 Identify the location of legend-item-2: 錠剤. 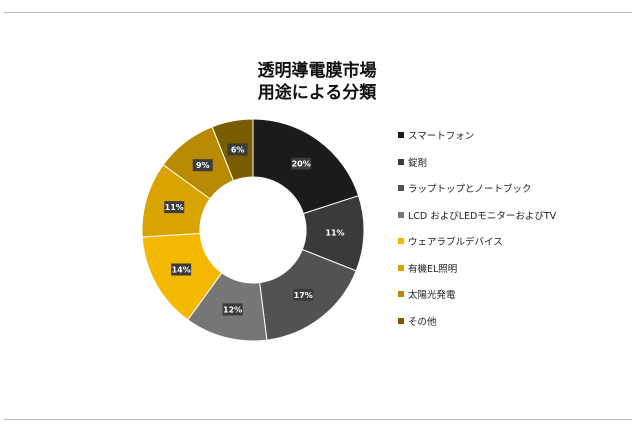
(412, 162).